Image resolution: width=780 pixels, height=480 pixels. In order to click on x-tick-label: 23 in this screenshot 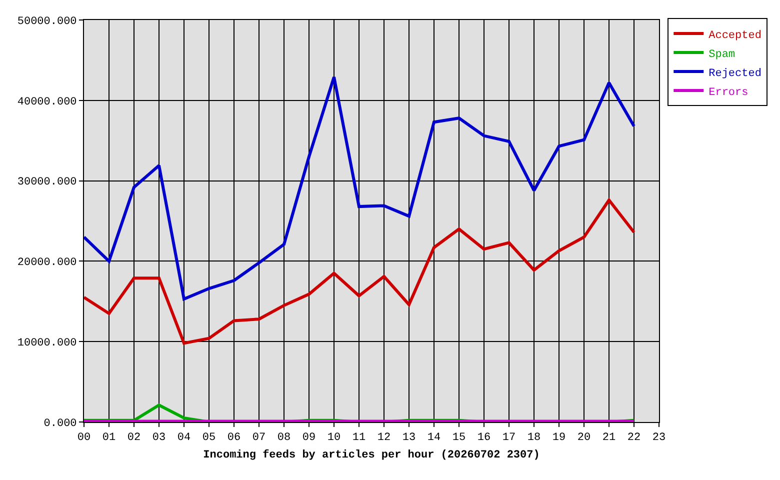, I will do `click(659, 438)`.